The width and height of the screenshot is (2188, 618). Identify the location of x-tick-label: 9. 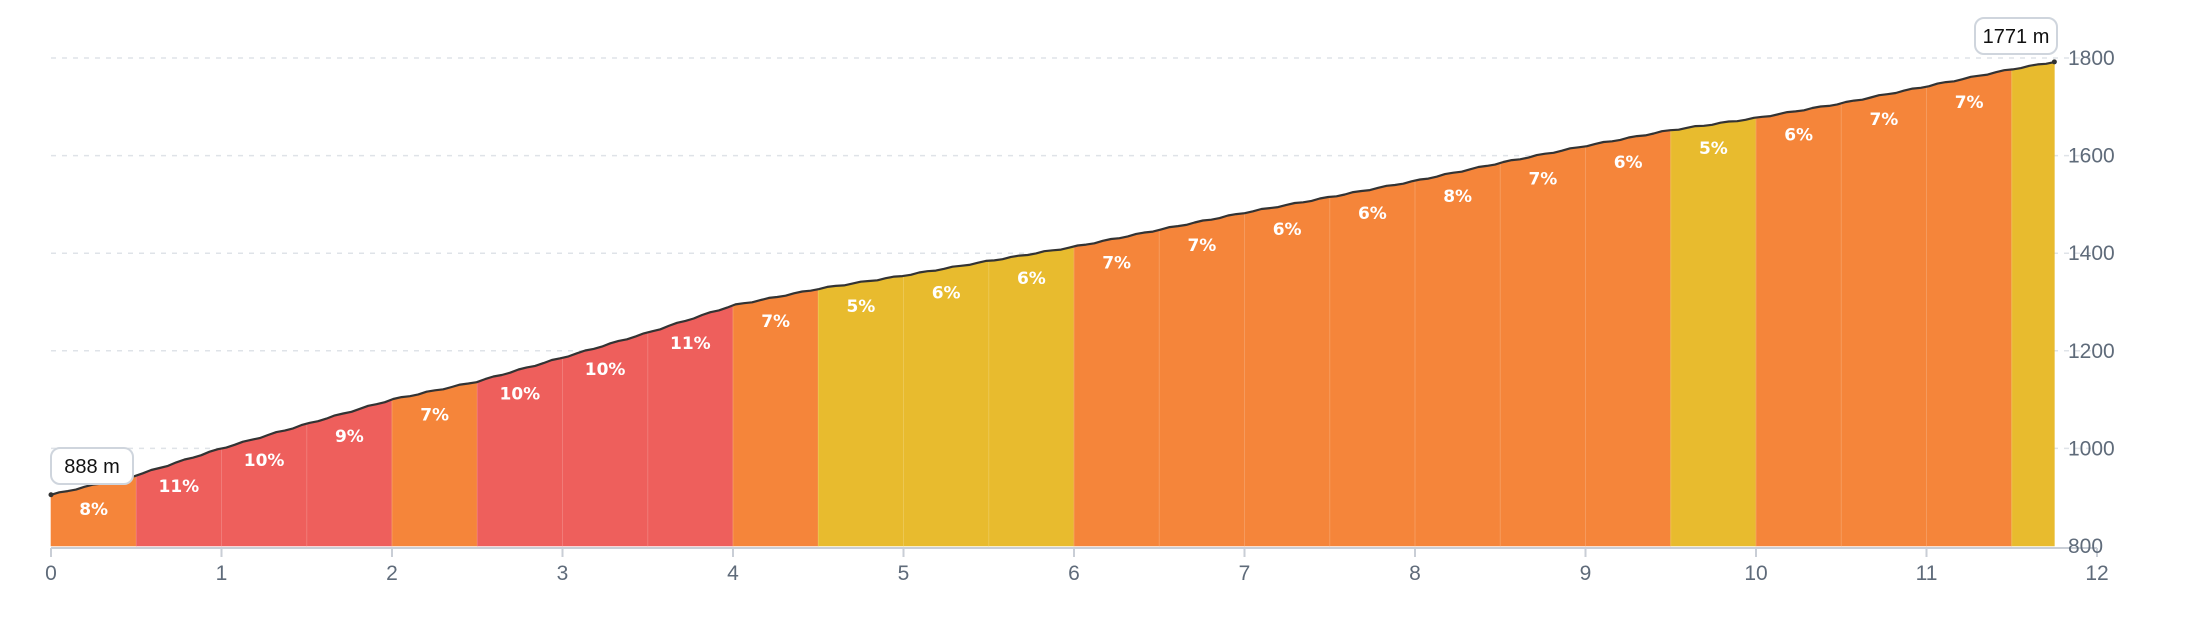
(1586, 573).